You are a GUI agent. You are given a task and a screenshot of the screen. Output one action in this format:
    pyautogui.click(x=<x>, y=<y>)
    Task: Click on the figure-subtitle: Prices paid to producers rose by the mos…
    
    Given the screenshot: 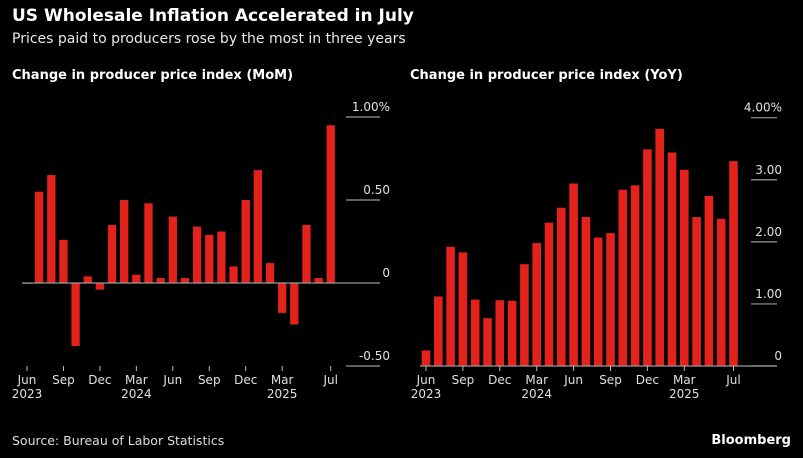 What is the action you would take?
    pyautogui.click(x=209, y=39)
    